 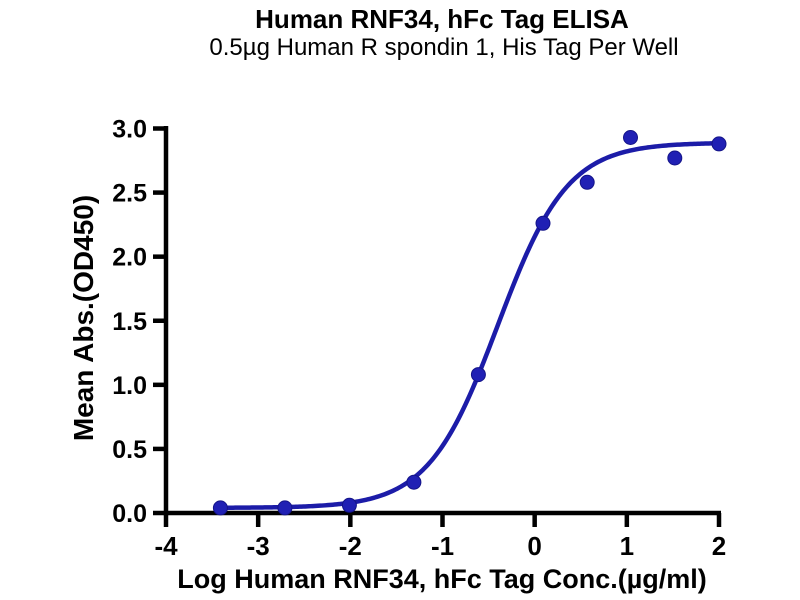 I want to click on x-tick-label: 1, so click(x=627, y=546).